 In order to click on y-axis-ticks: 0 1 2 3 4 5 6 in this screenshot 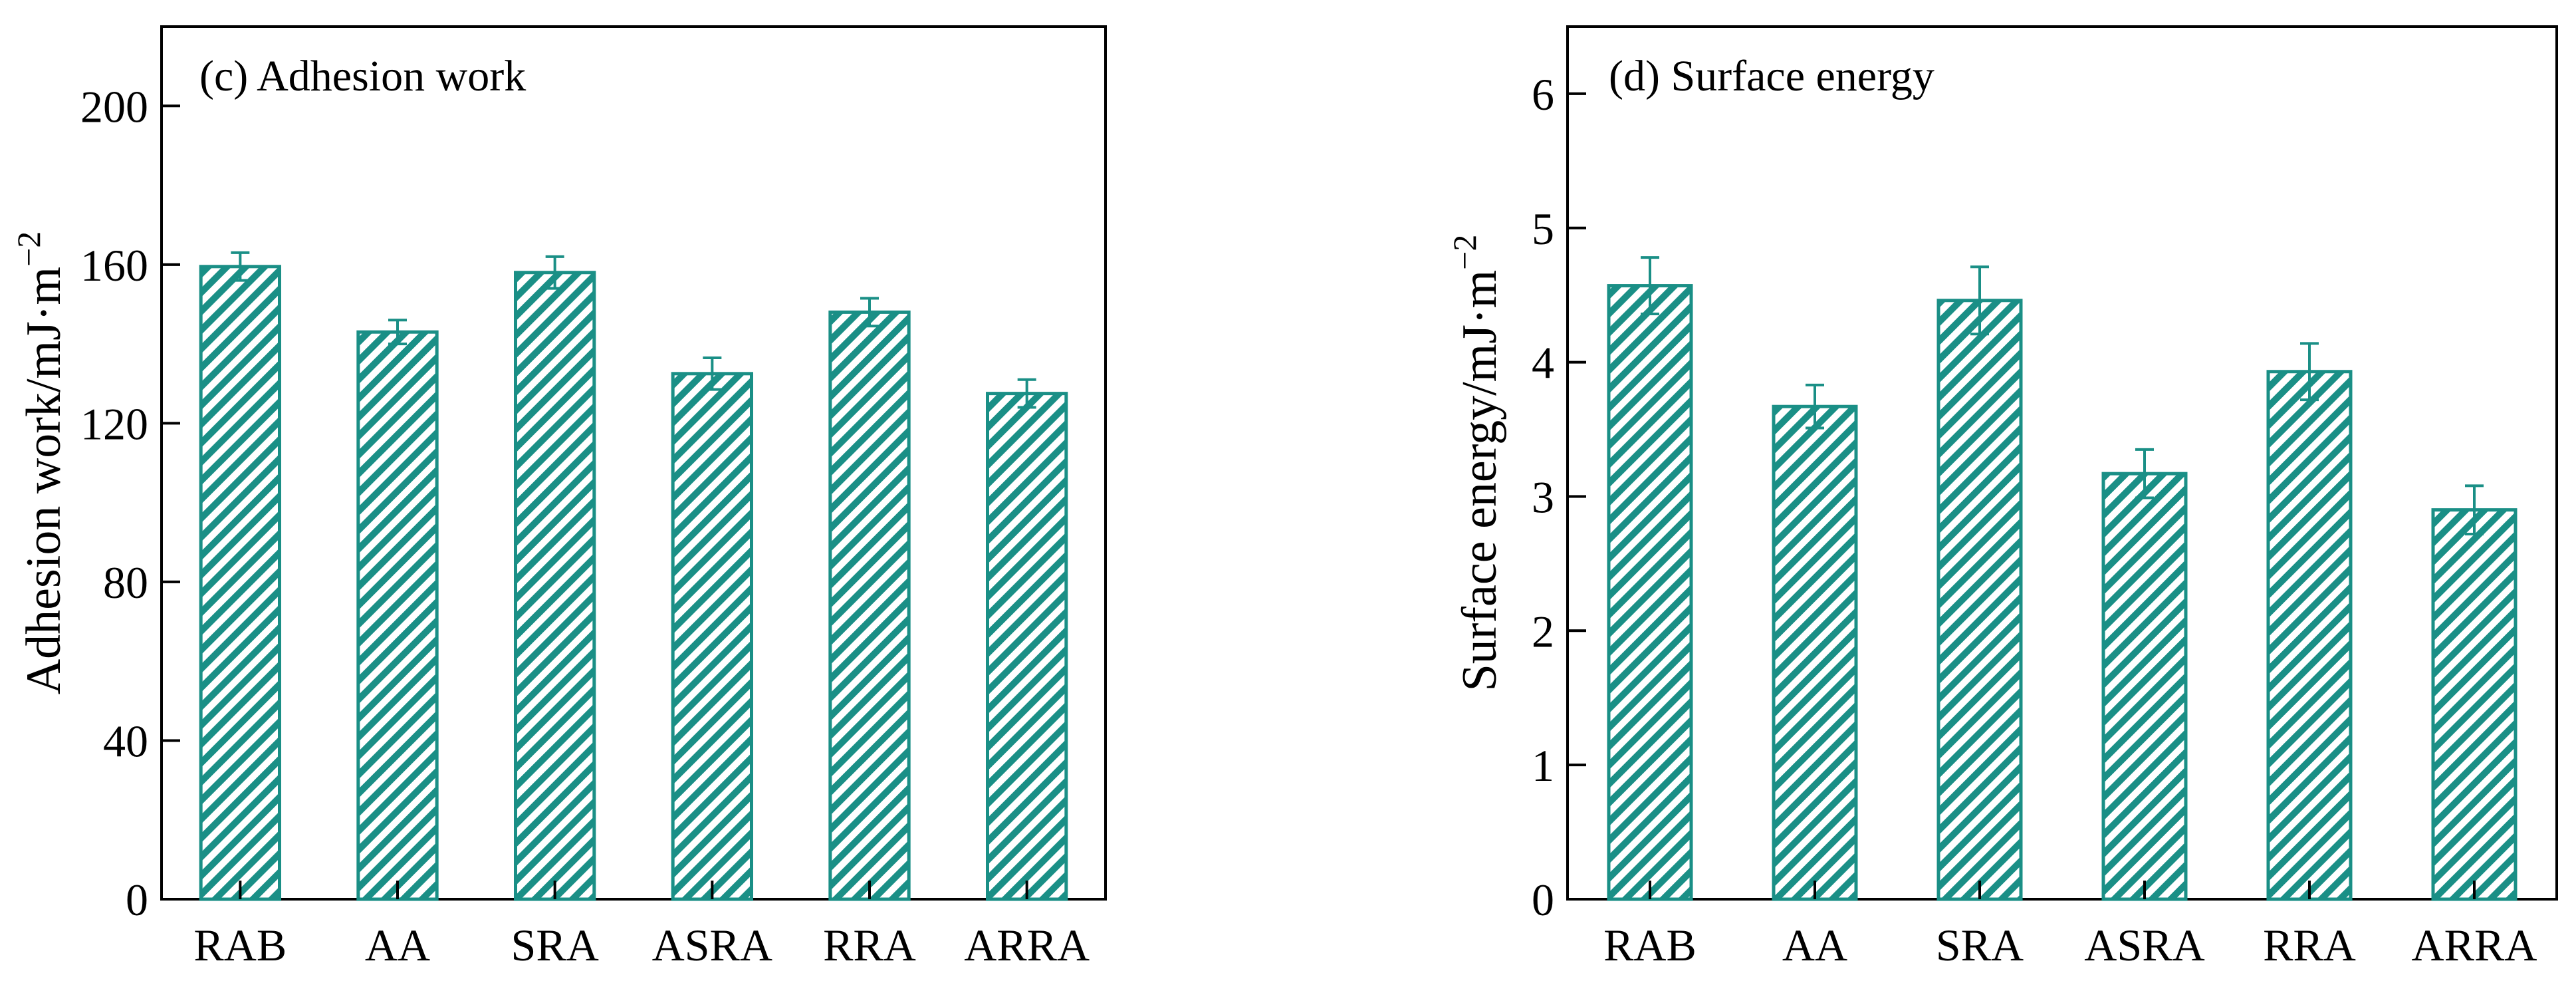, I will do `click(1559, 497)`.